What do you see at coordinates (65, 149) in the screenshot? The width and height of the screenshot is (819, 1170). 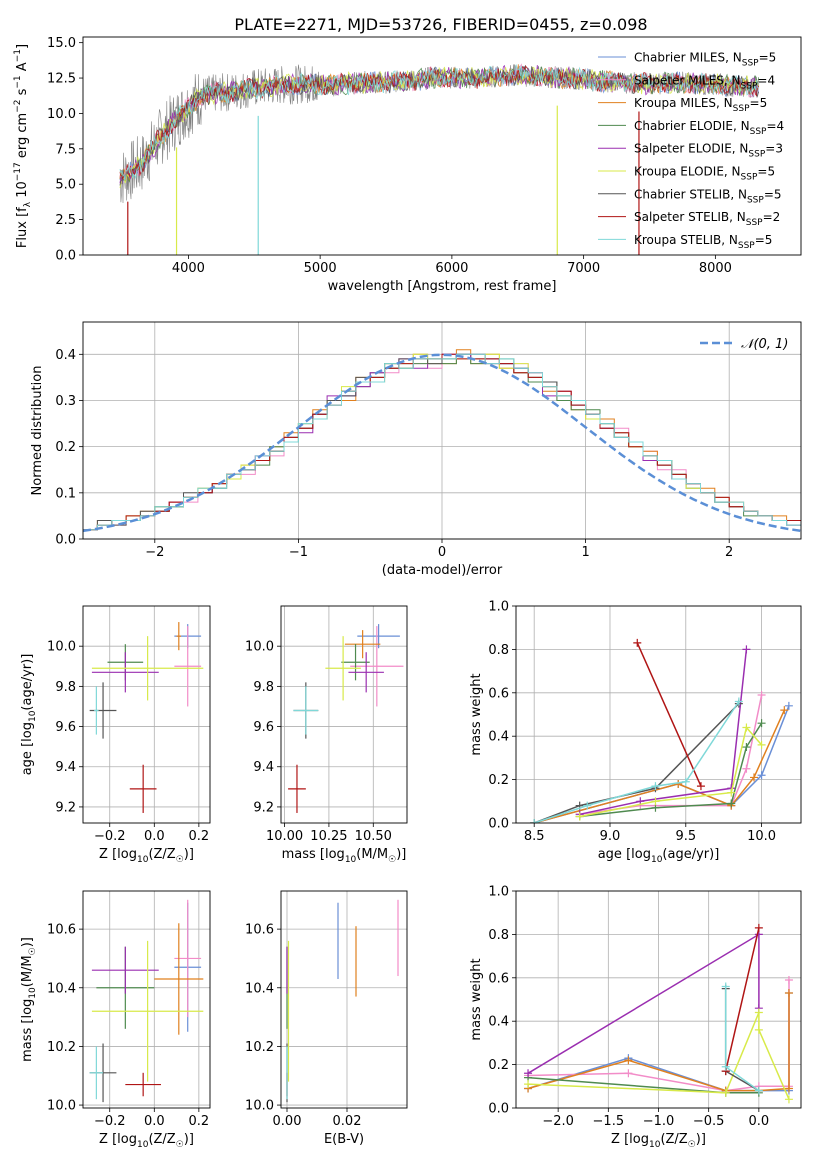 I see `y-tick-label: 7.5` at bounding box center [65, 149].